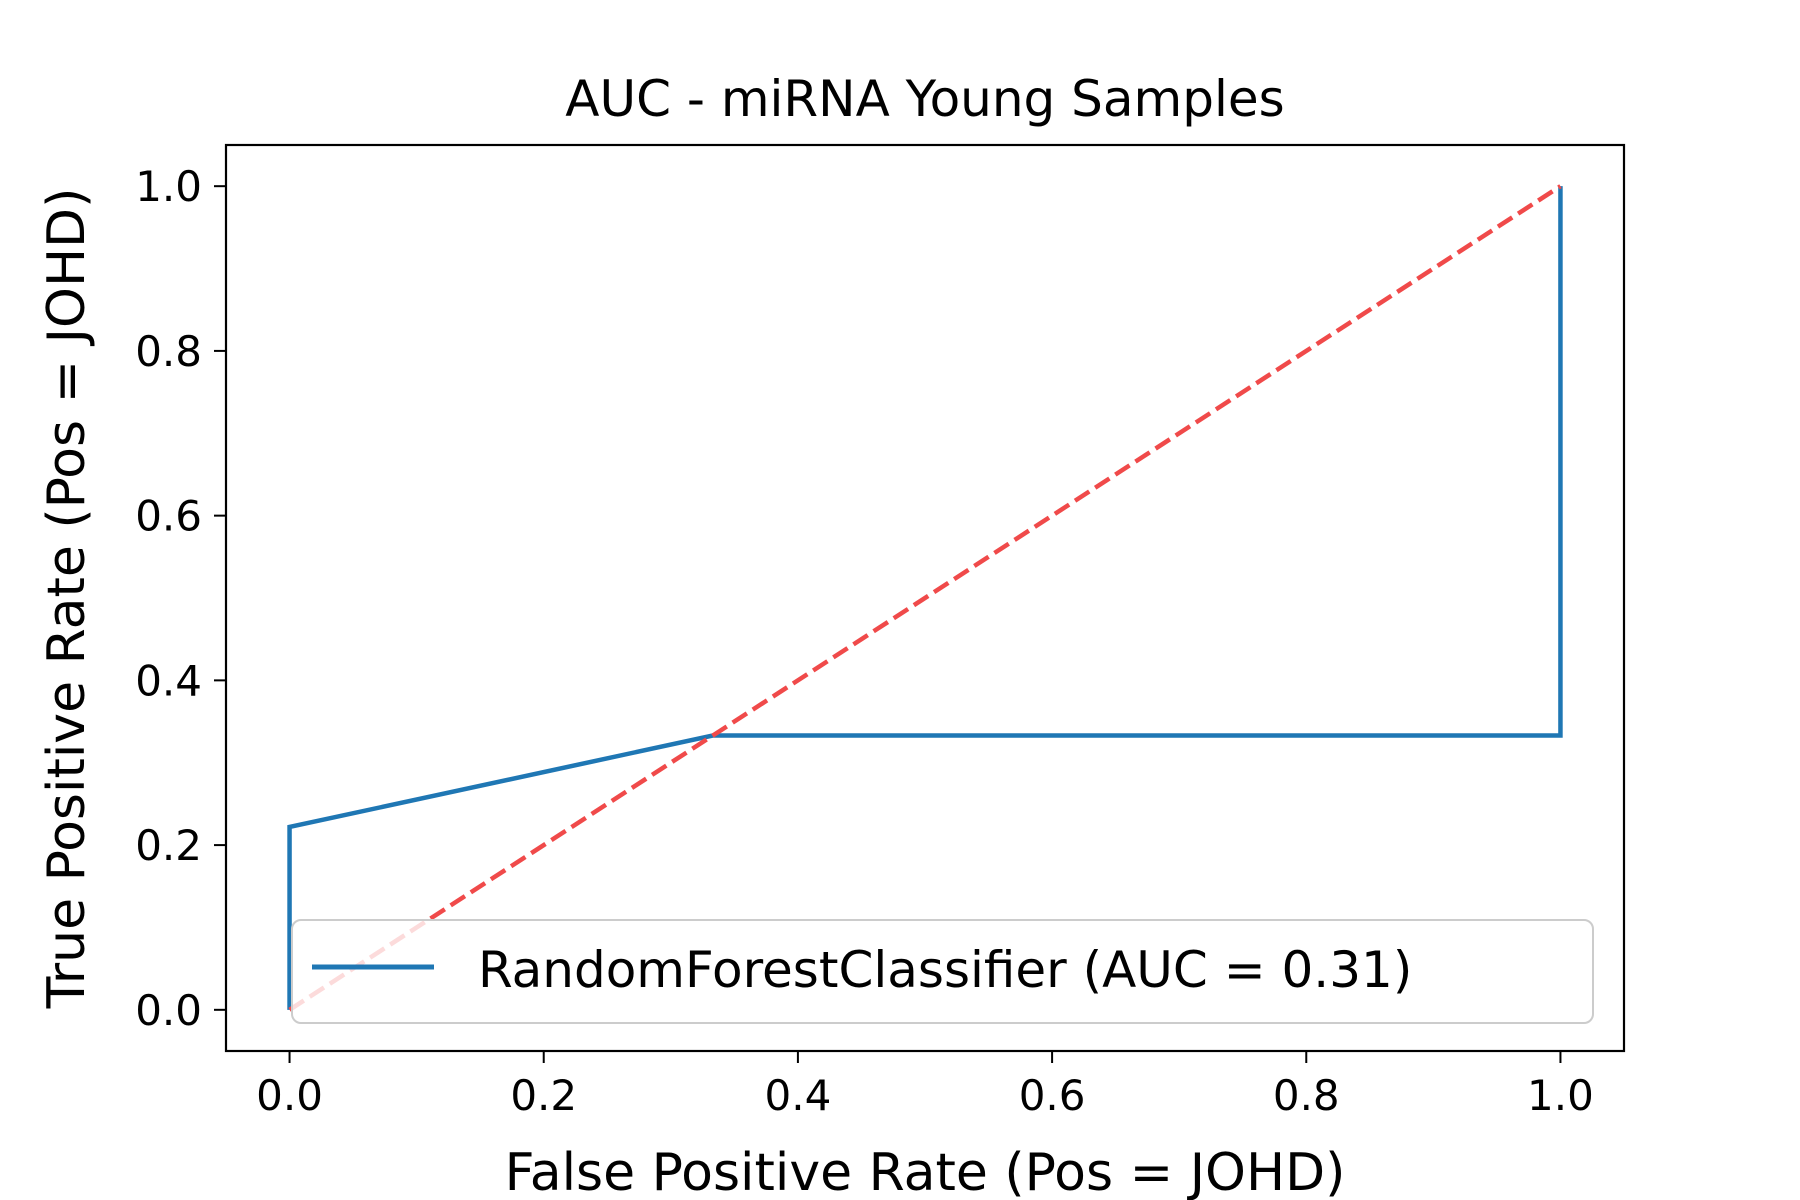 This screenshot has width=1800, height=1200. What do you see at coordinates (1560, 1095) in the screenshot?
I see `x-tick-label: 1.0` at bounding box center [1560, 1095].